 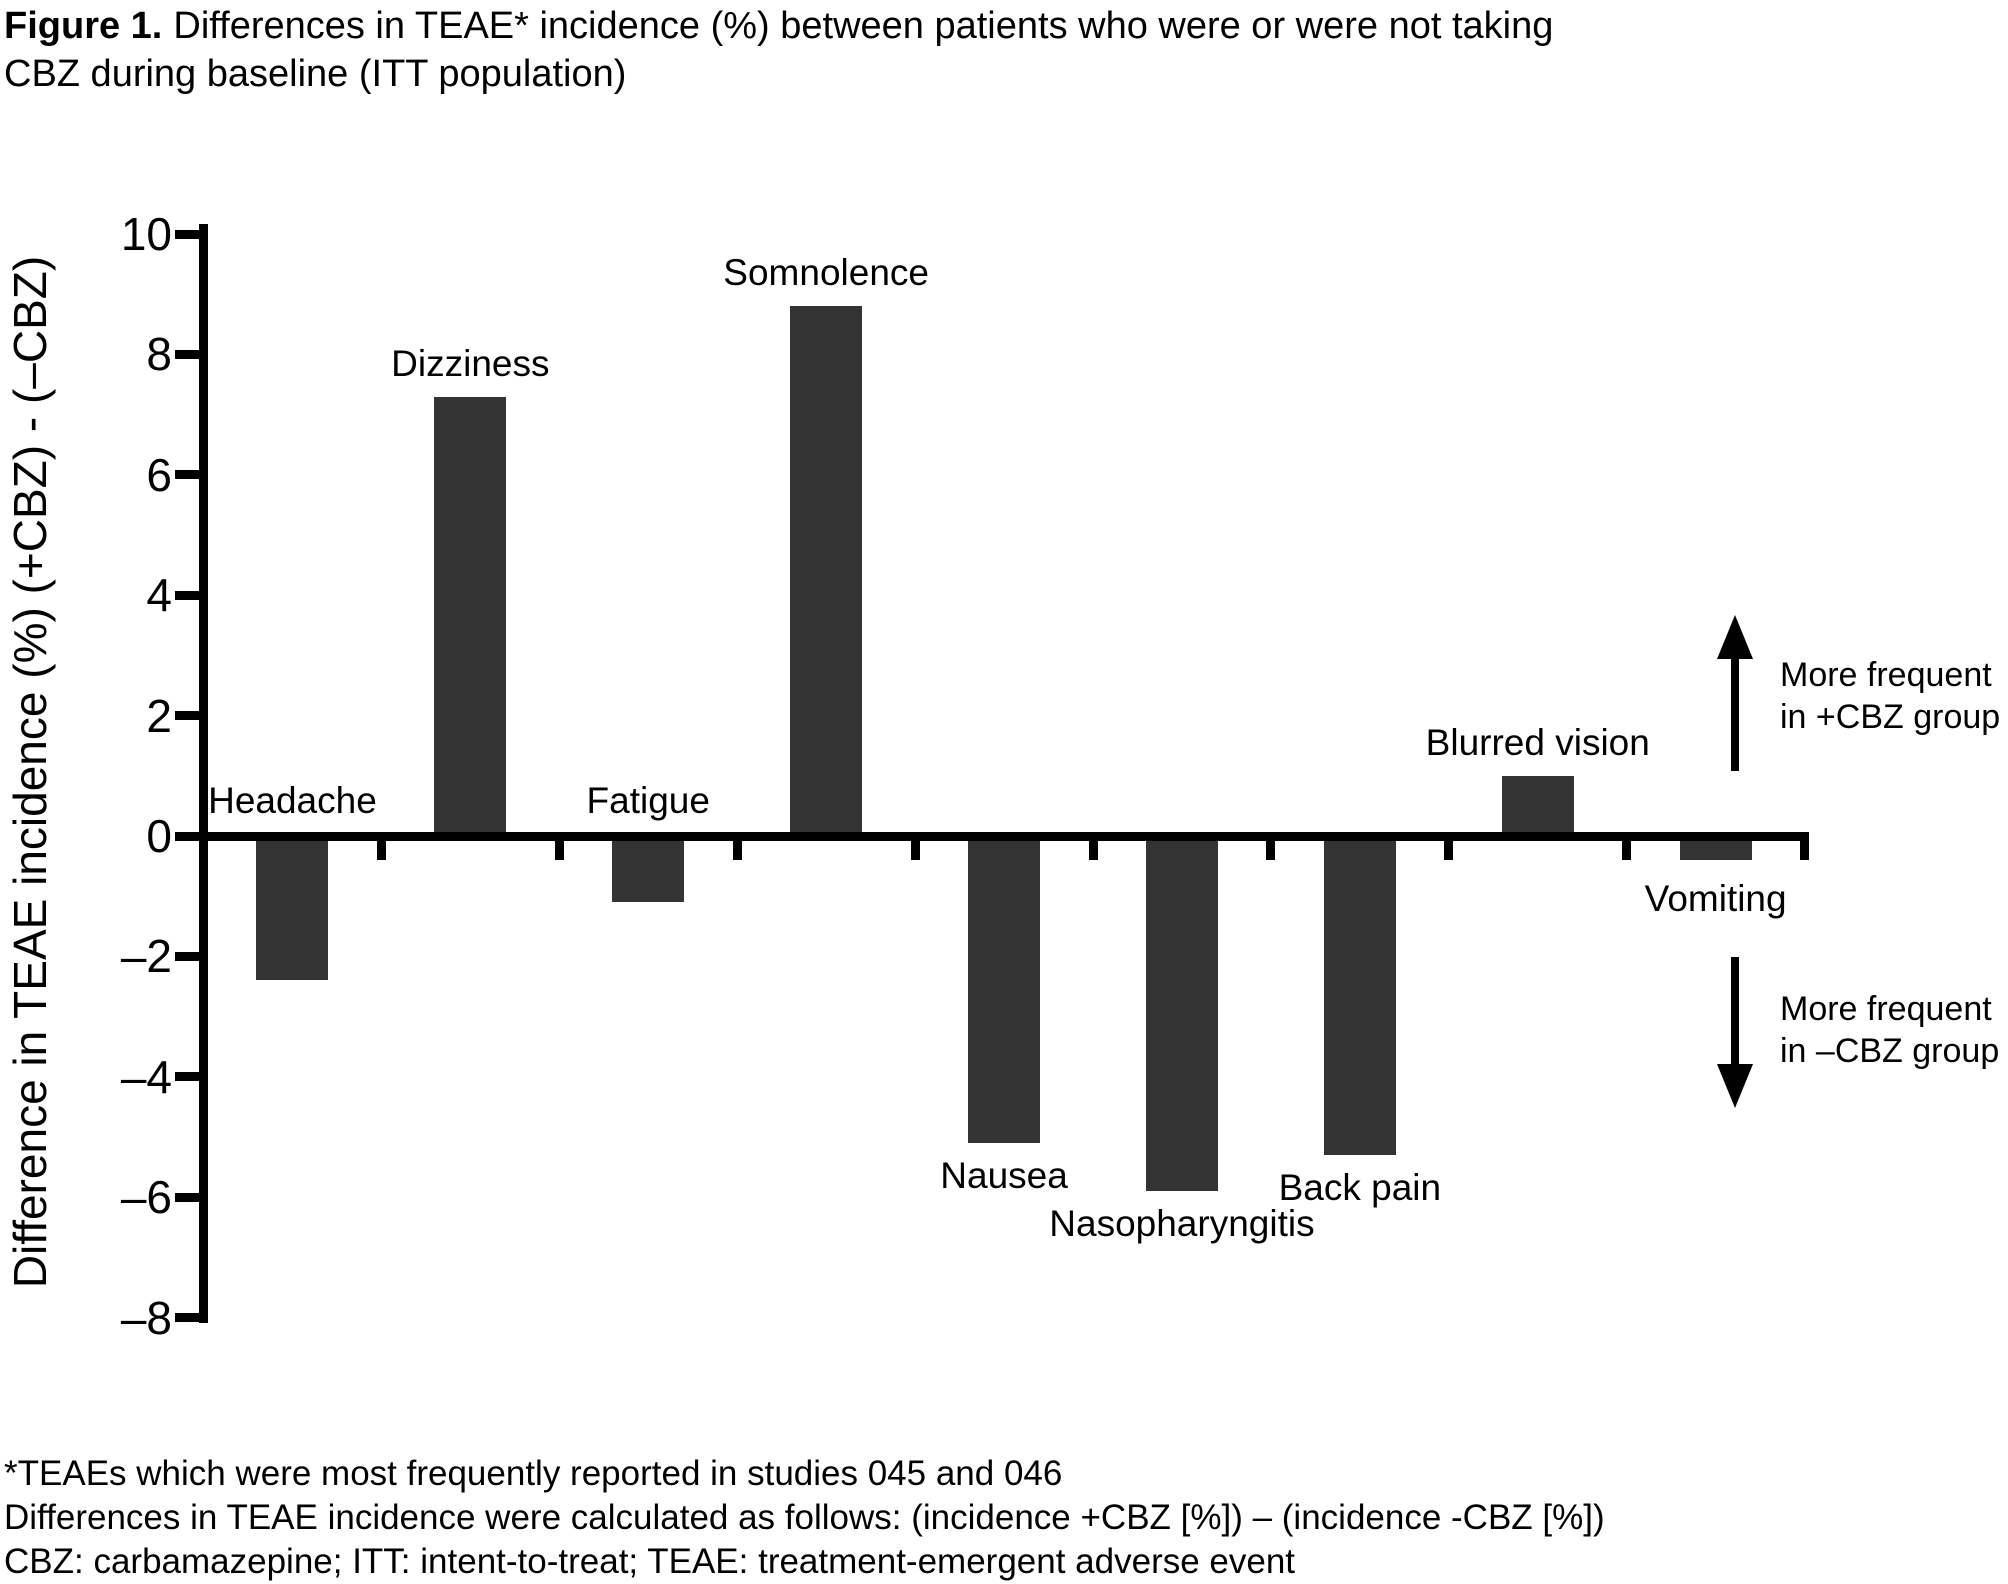 I want to click on bar-headache, so click(x=292, y=908).